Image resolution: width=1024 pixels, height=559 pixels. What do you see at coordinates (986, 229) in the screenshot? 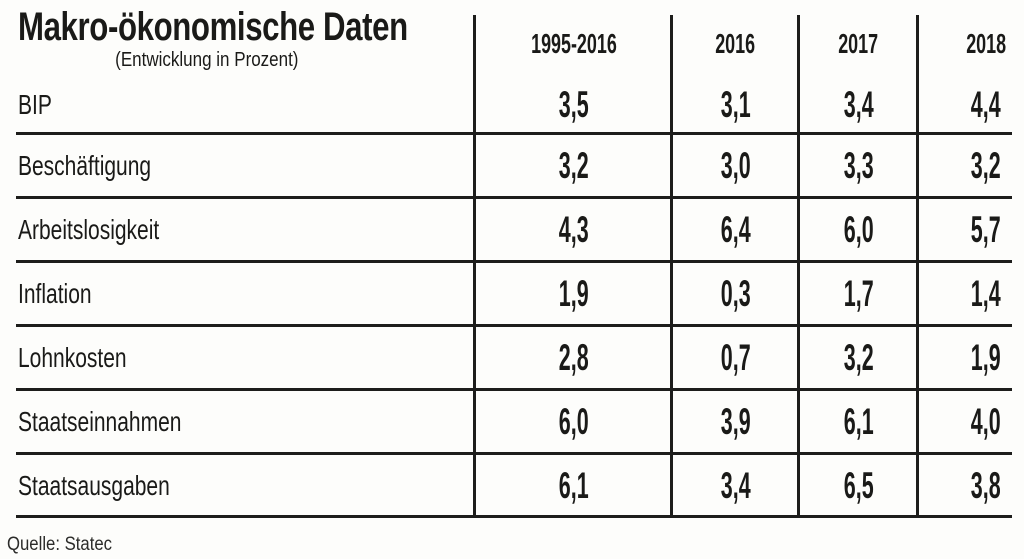
I see `table-cell: 5,7` at bounding box center [986, 229].